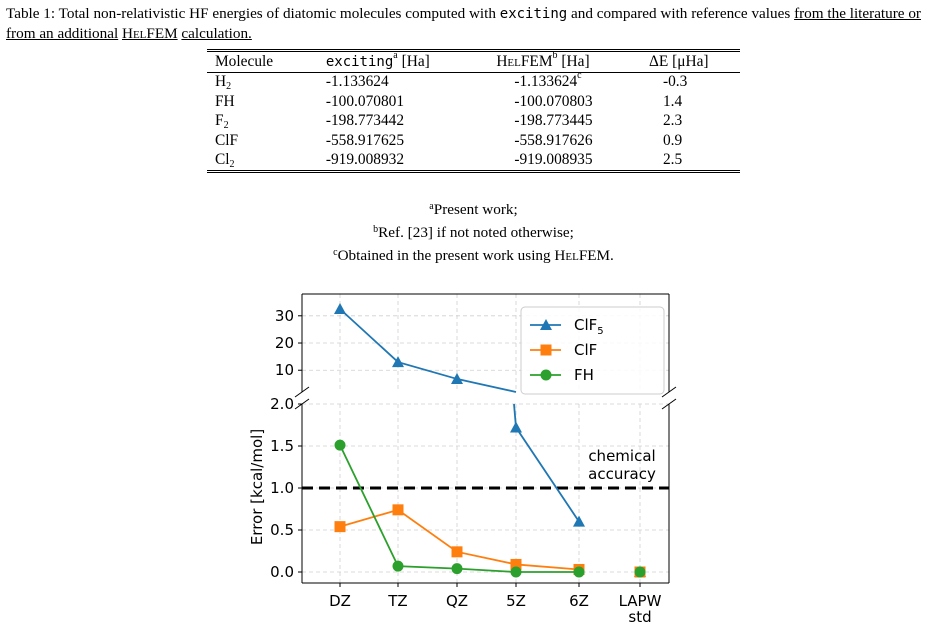 The height and width of the screenshot is (629, 947). I want to click on cell-helfem: -558.917626, so click(553, 140).